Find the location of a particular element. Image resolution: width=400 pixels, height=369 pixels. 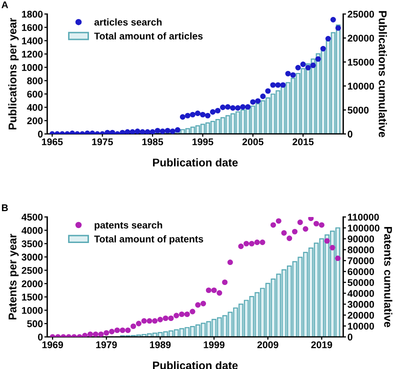

y-tick-label: 1400 is located at coordinates (32, 40).